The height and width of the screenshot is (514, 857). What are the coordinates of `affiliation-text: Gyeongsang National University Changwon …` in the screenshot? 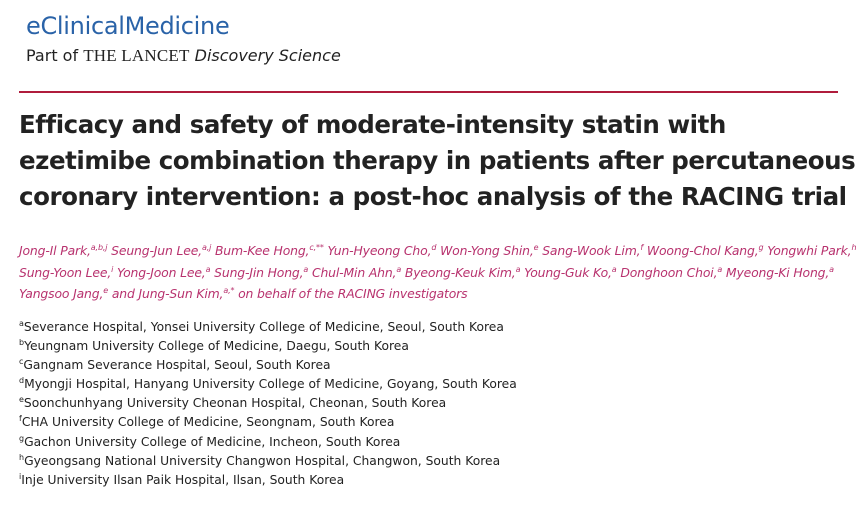 It's located at (262, 460).